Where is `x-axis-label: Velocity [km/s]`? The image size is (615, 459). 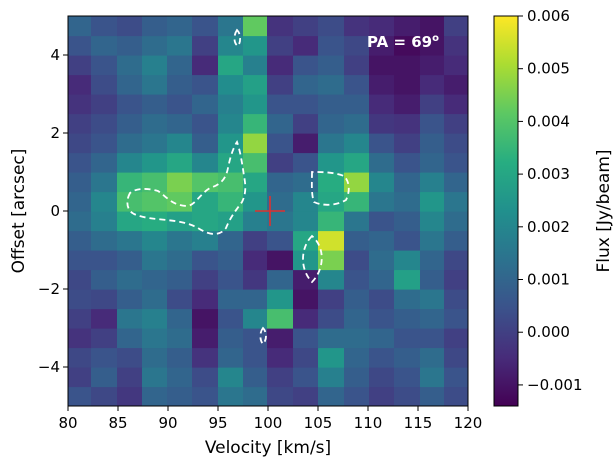 x-axis-label: Velocity [km/s] is located at coordinates (268, 448).